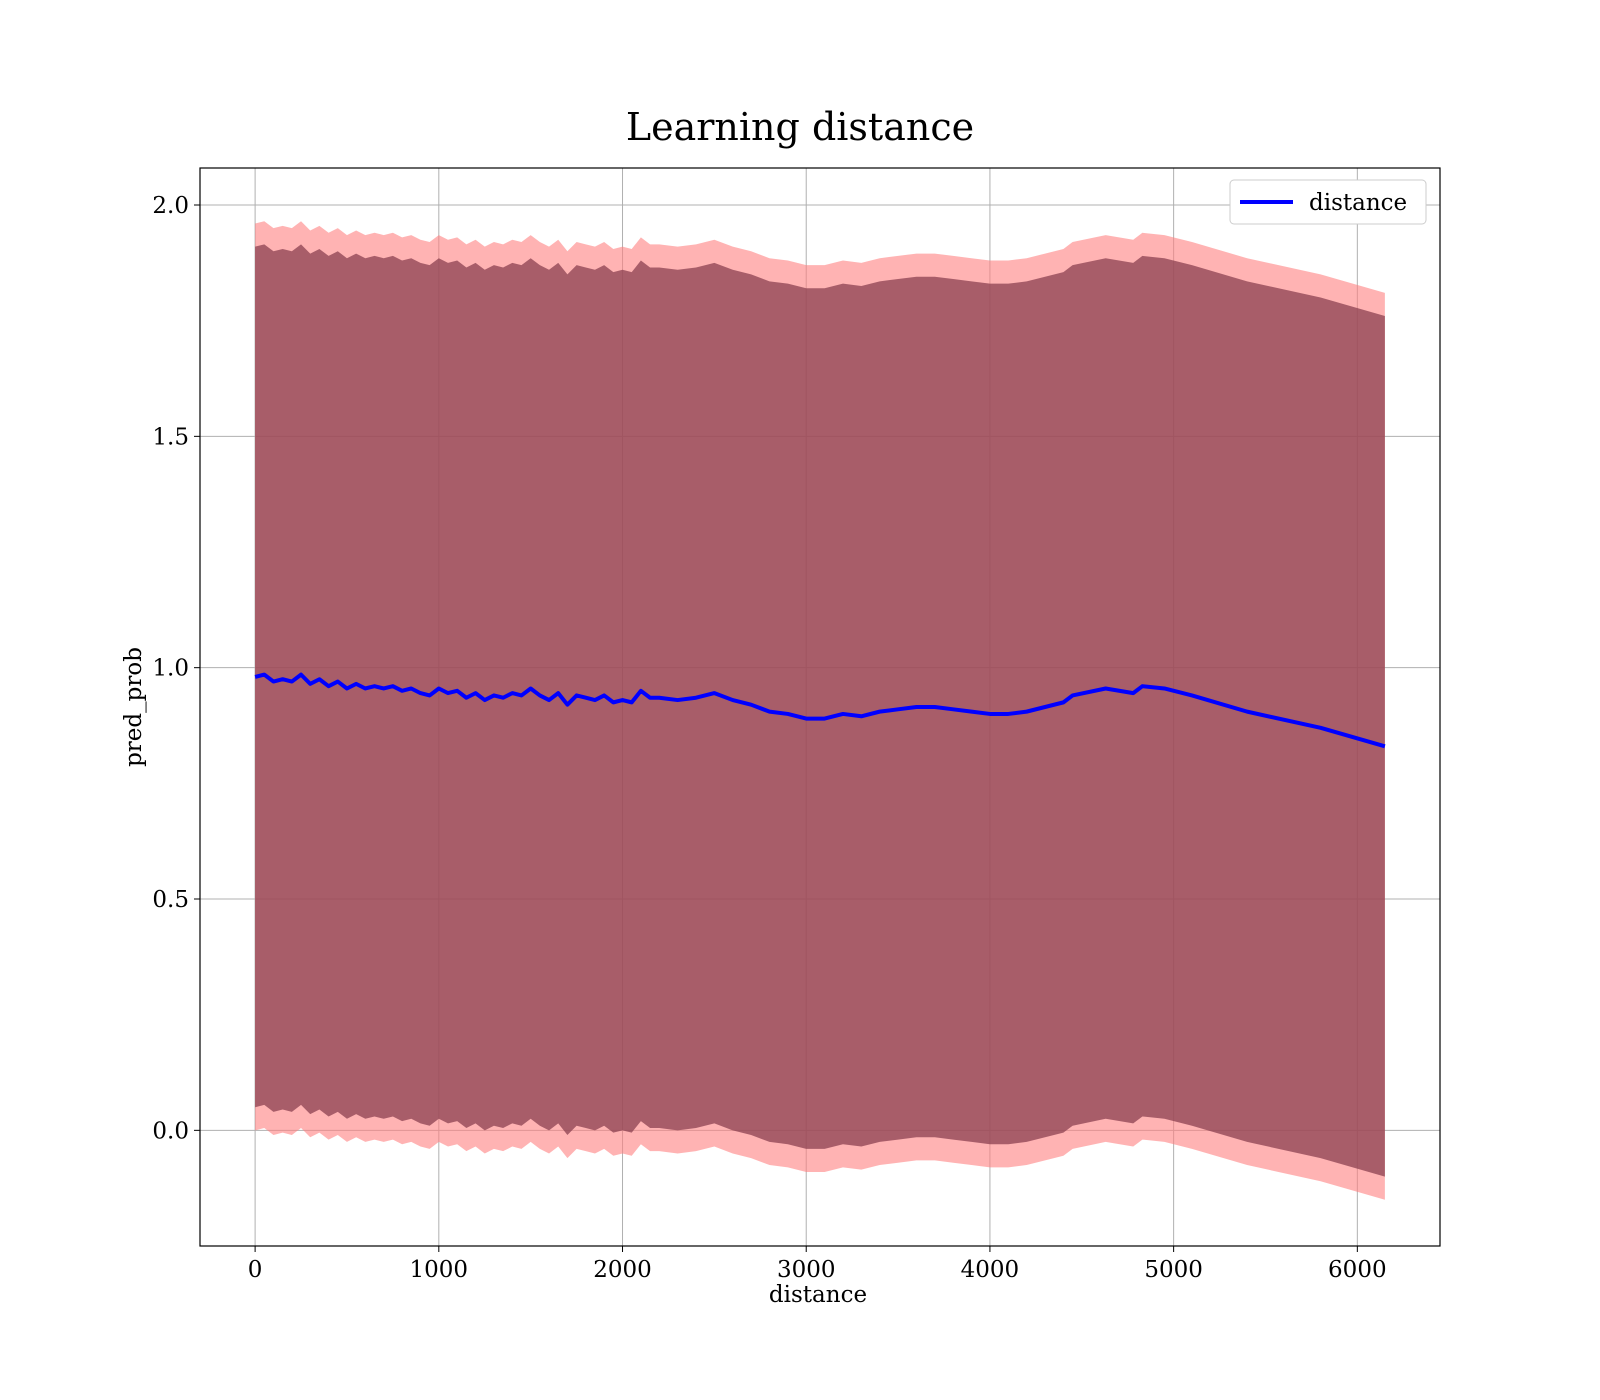 Image resolution: width=1600 pixels, height=1400 pixels. Describe the element at coordinates (1358, 203) in the screenshot. I see `legend-label: distance` at that location.